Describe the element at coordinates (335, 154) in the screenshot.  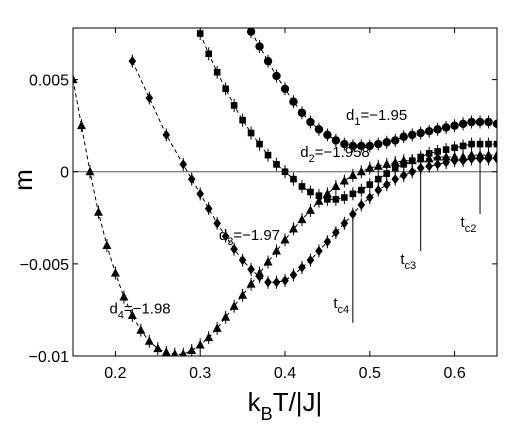
I see `series-2-label: d2=−1.958` at that location.